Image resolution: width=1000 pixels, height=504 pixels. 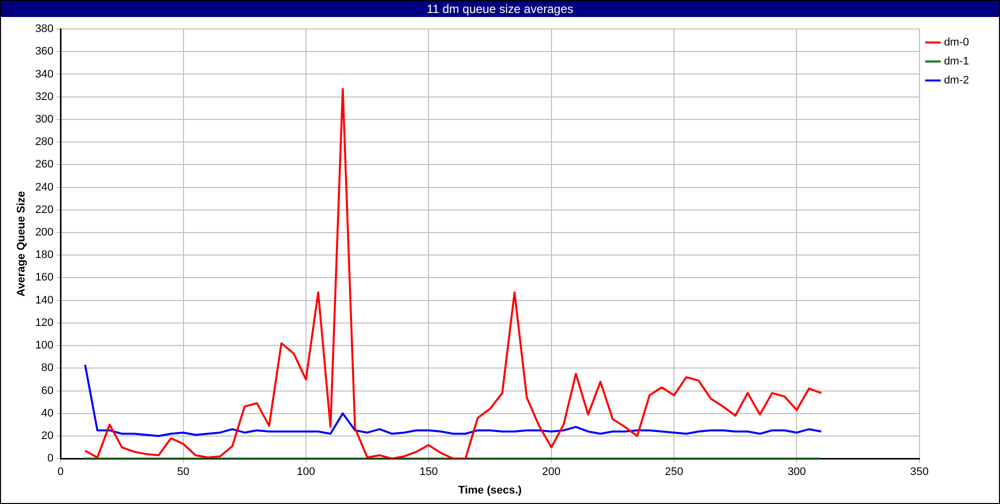 What do you see at coordinates (797, 472) in the screenshot?
I see `x-tick-label: 300` at bounding box center [797, 472].